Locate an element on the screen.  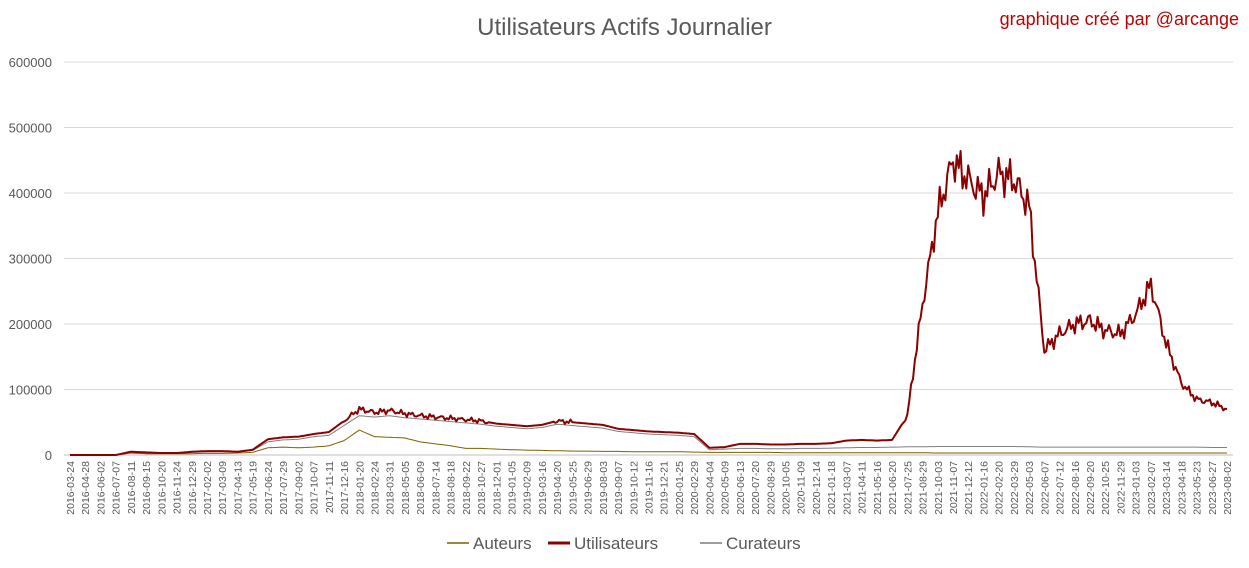
x-tick-label: 2019-09-07 is located at coordinates (619, 488).